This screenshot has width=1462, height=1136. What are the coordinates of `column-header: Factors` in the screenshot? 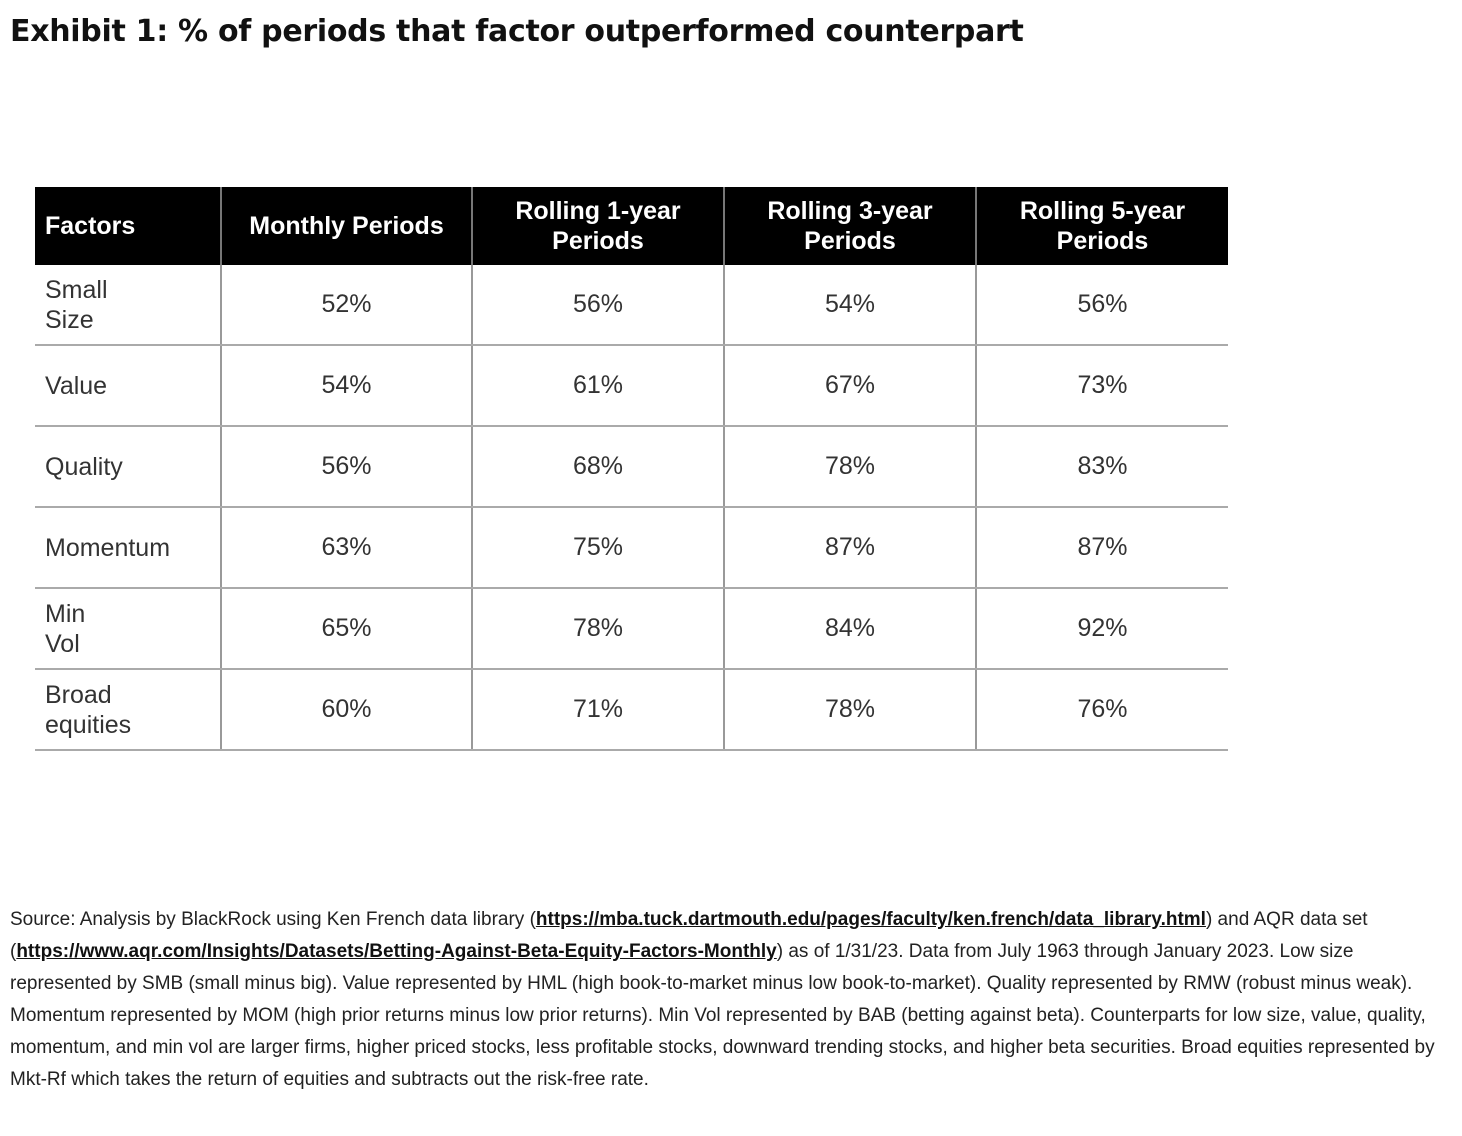 It's located at (128, 226).